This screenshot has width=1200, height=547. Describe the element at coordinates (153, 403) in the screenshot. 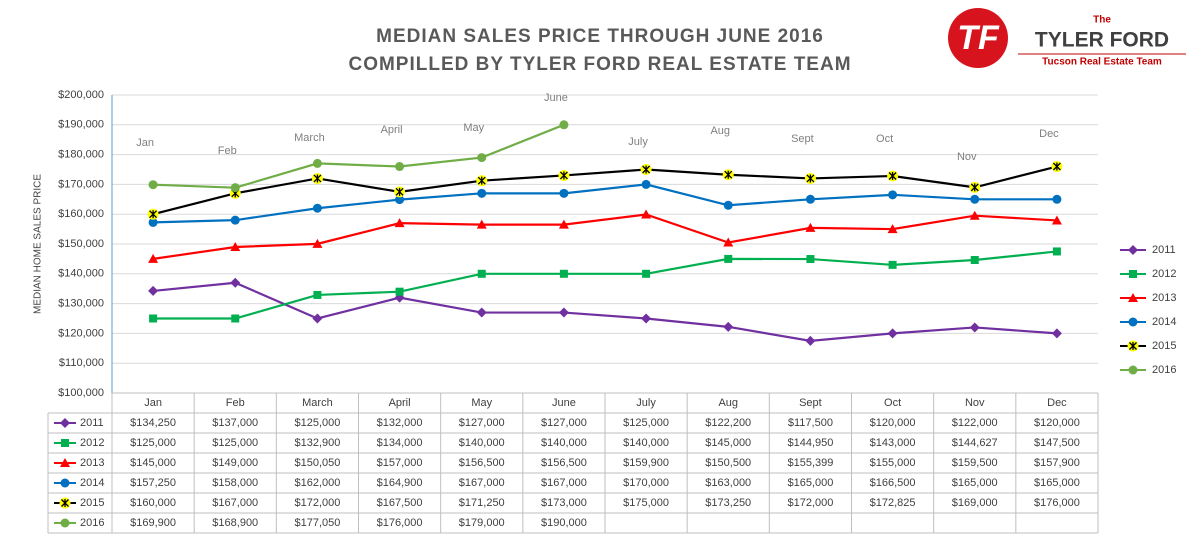

I see `x-tick-label: Jan` at that location.